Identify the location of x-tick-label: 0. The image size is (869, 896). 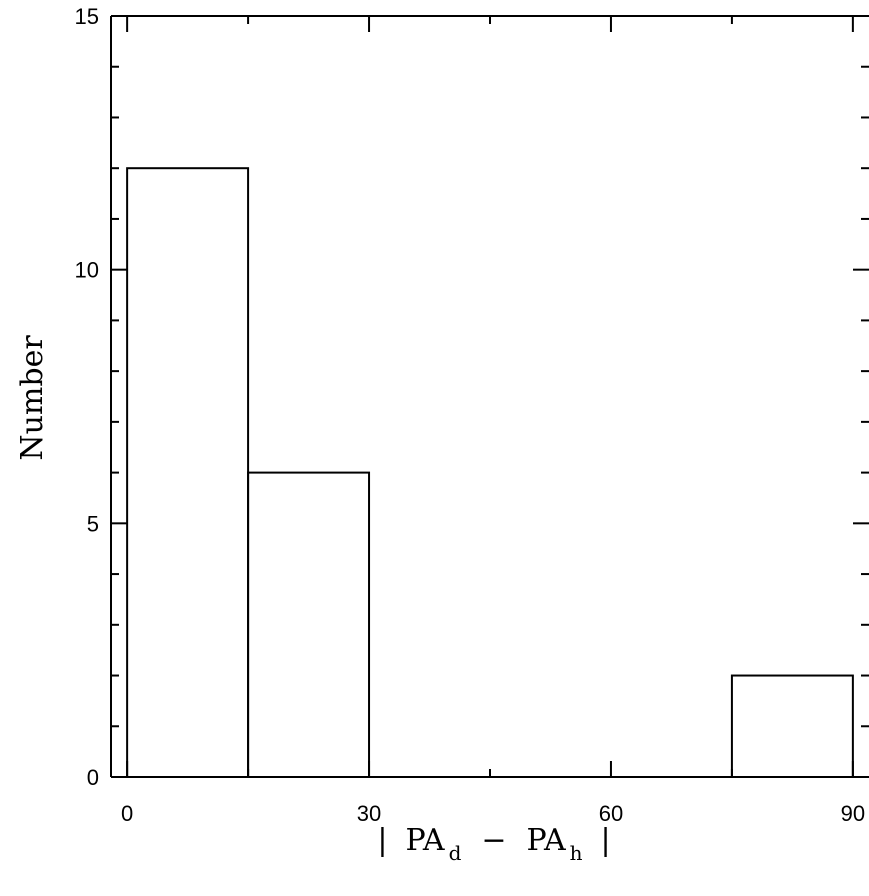
(127, 813).